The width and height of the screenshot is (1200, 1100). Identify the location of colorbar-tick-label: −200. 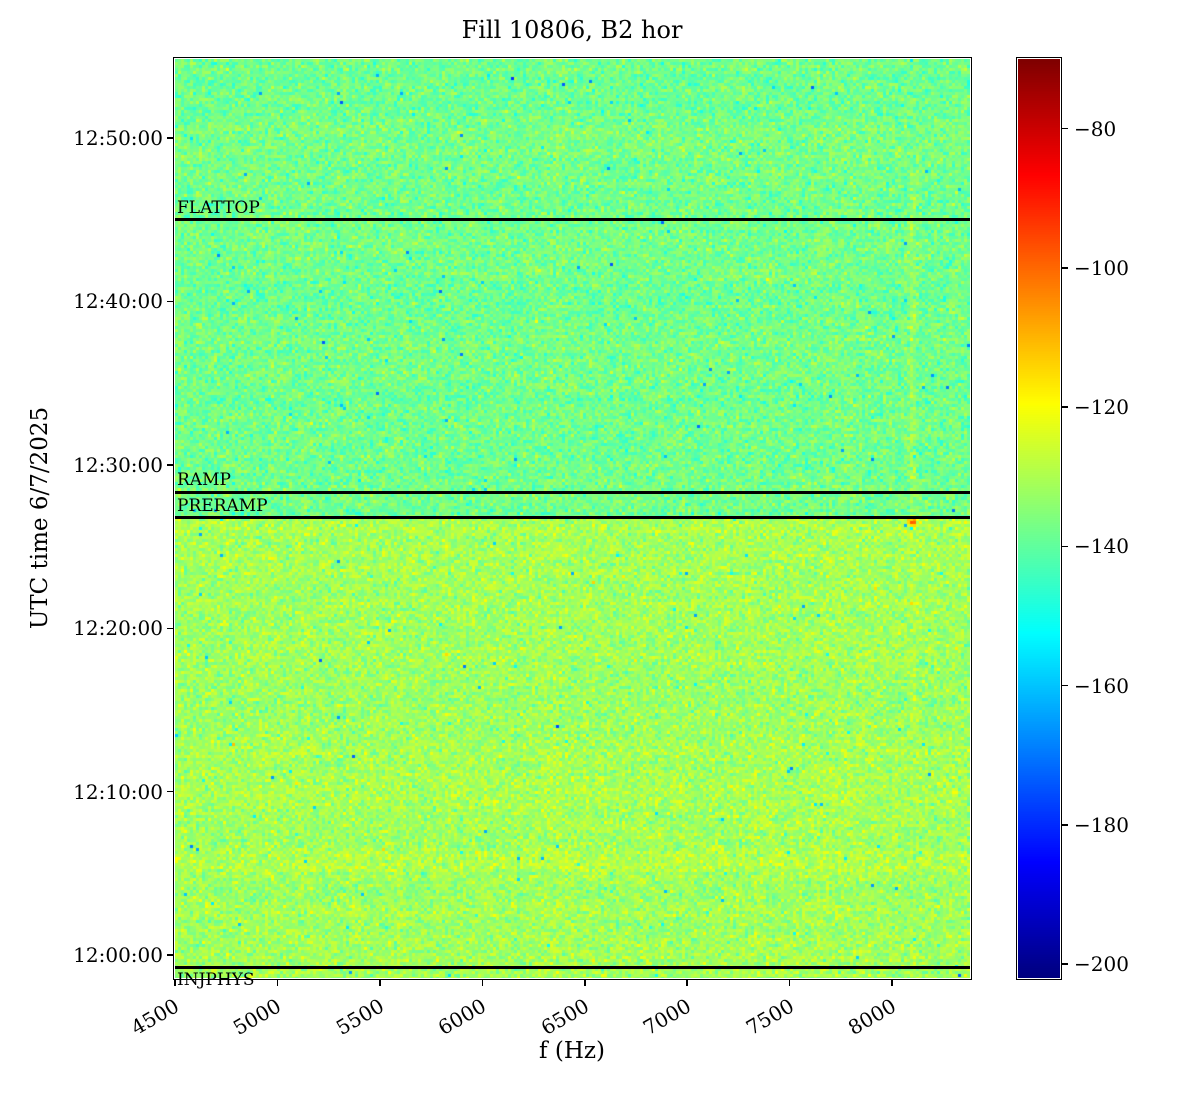
(1101, 964).